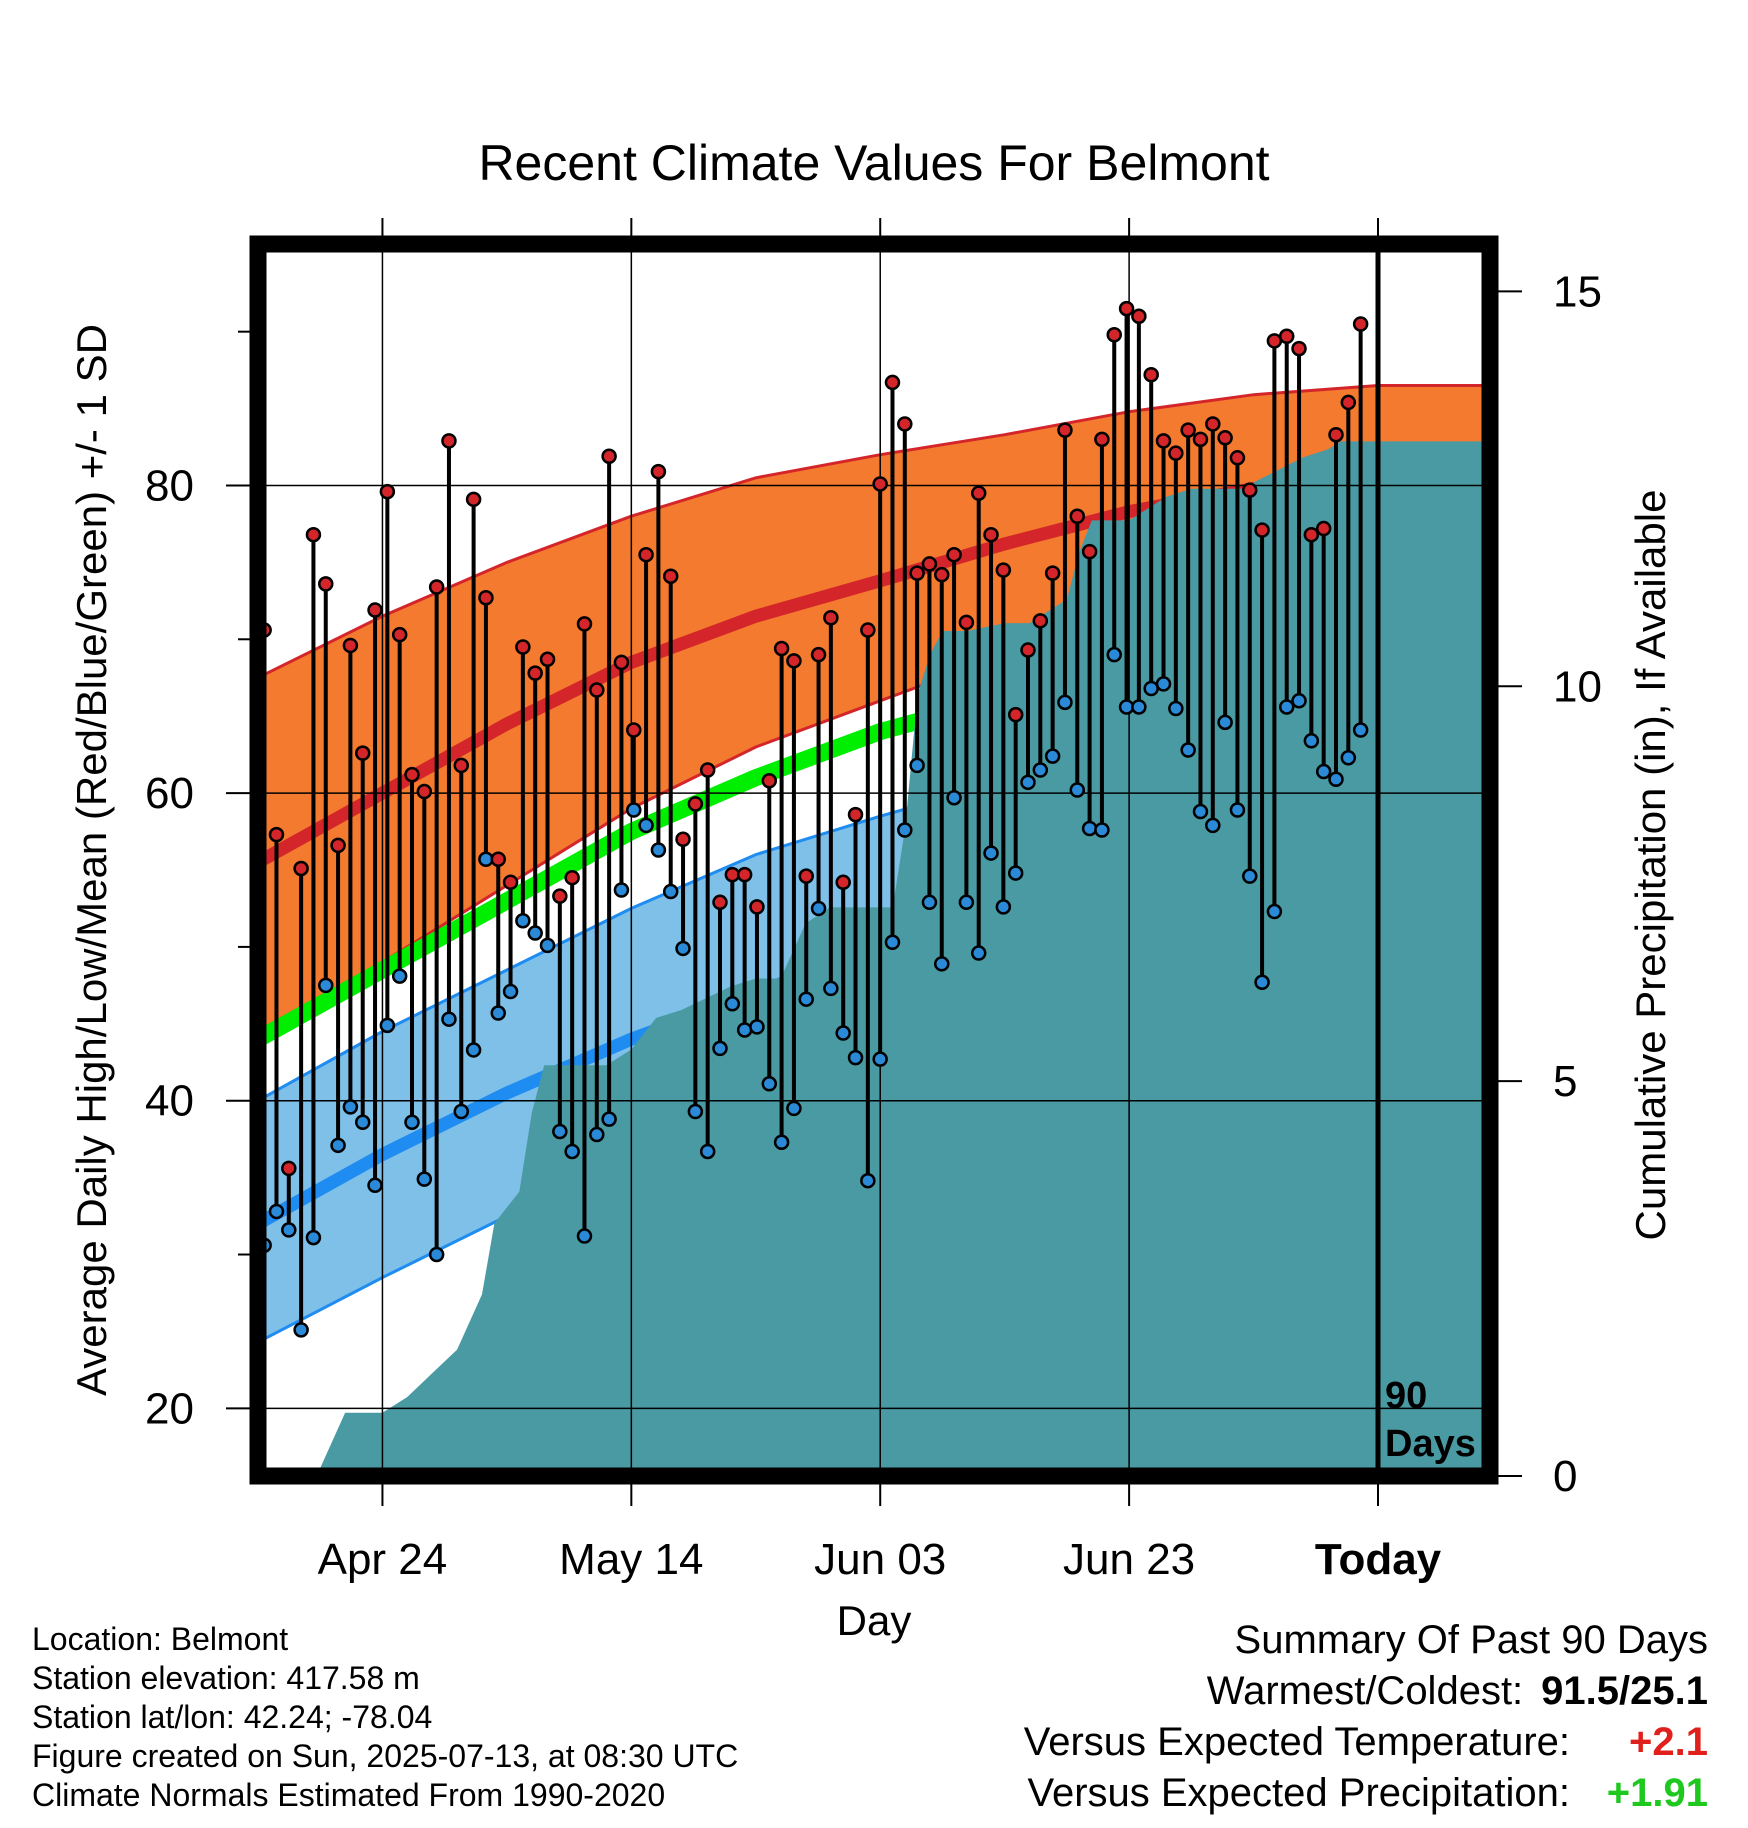 The height and width of the screenshot is (1828, 1748). What do you see at coordinates (1668, 1742) in the screenshot?
I see `temp-anomaly-value: +2.1` at bounding box center [1668, 1742].